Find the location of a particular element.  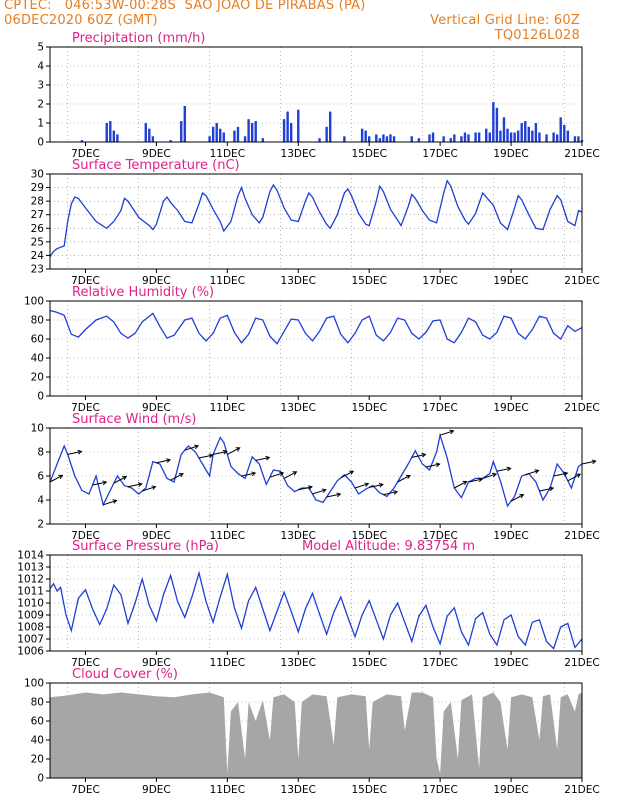

y-tick-label: 1012 is located at coordinates (30, 580).